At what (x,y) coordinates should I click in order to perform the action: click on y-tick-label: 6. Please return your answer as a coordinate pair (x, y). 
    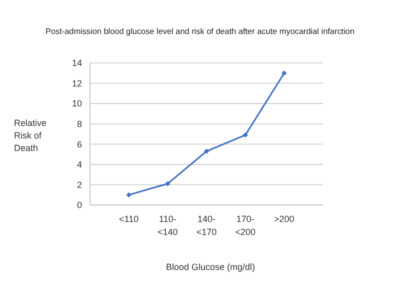
    Looking at the image, I should click on (79, 144).